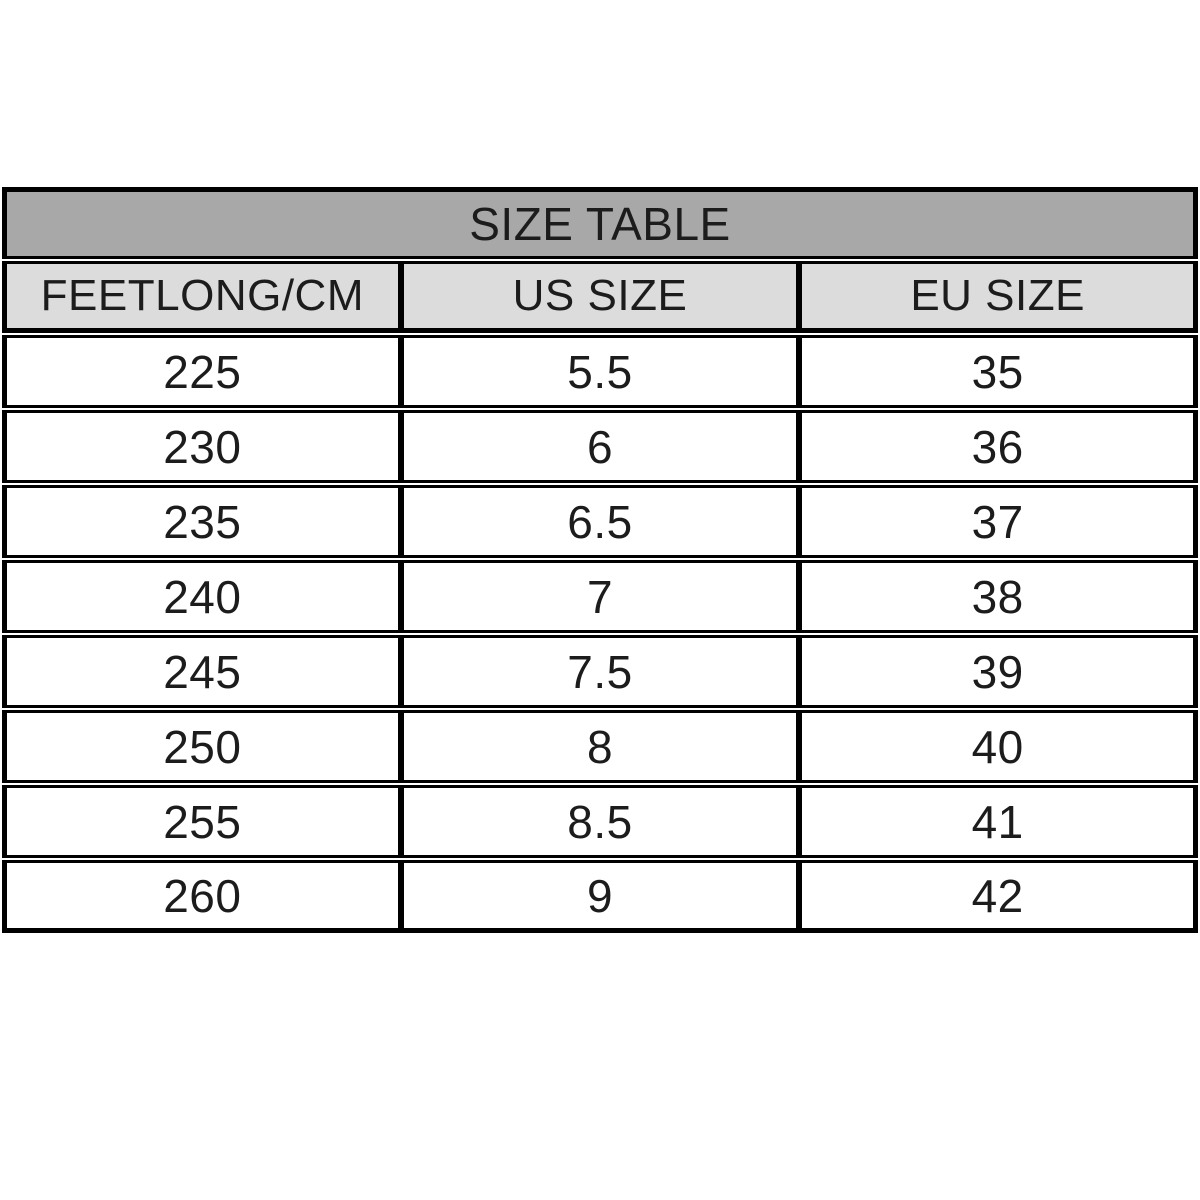  I want to click on table-cell: 36, so click(998, 446).